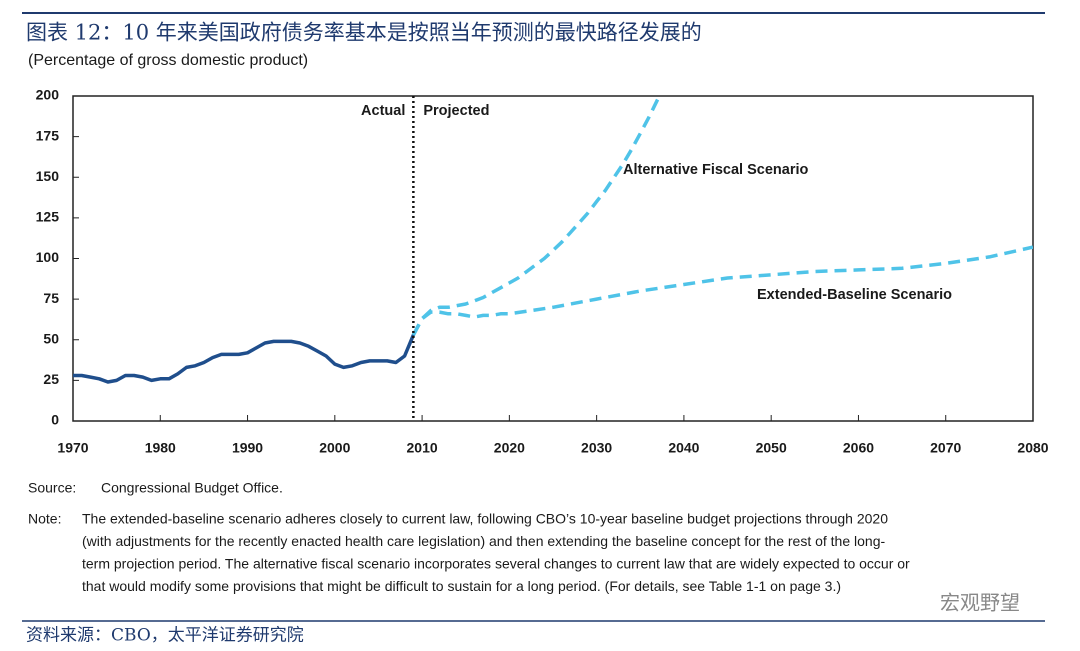 Image resolution: width=1080 pixels, height=651 pixels. I want to click on x-tick-label: 1980, so click(160, 448).